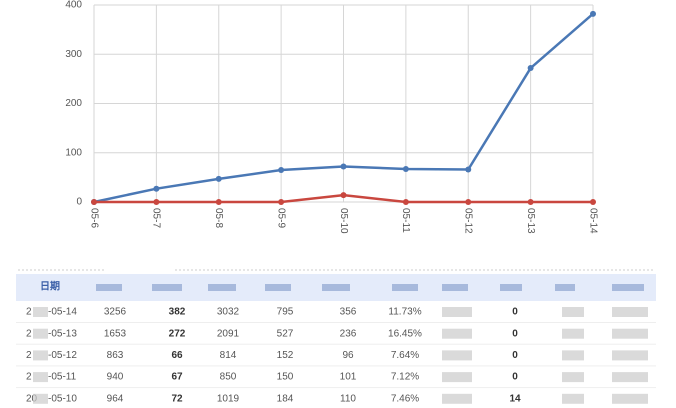 The width and height of the screenshot is (676, 408). I want to click on cell: 850, so click(228, 377).